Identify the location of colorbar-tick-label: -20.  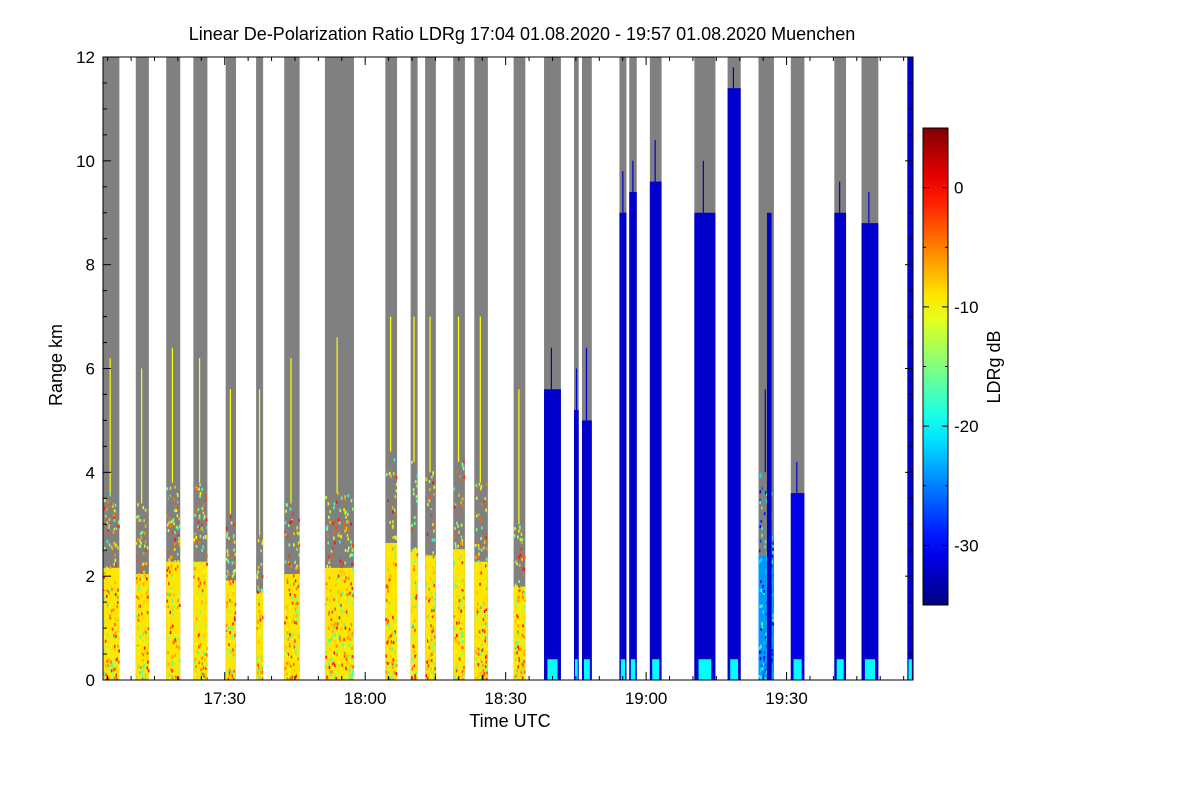
(966, 426).